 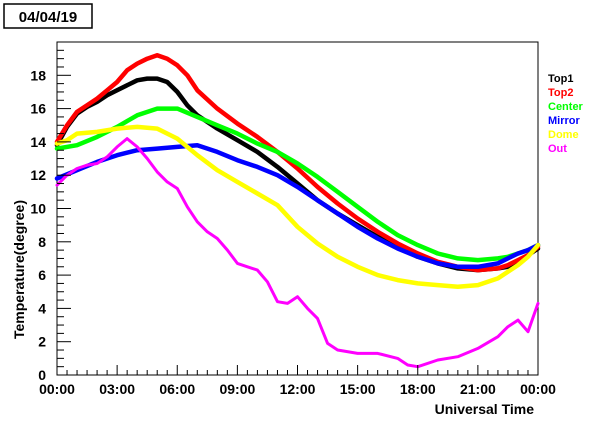 What do you see at coordinates (418, 389) in the screenshot?
I see `x-tick-label: 18:00` at bounding box center [418, 389].